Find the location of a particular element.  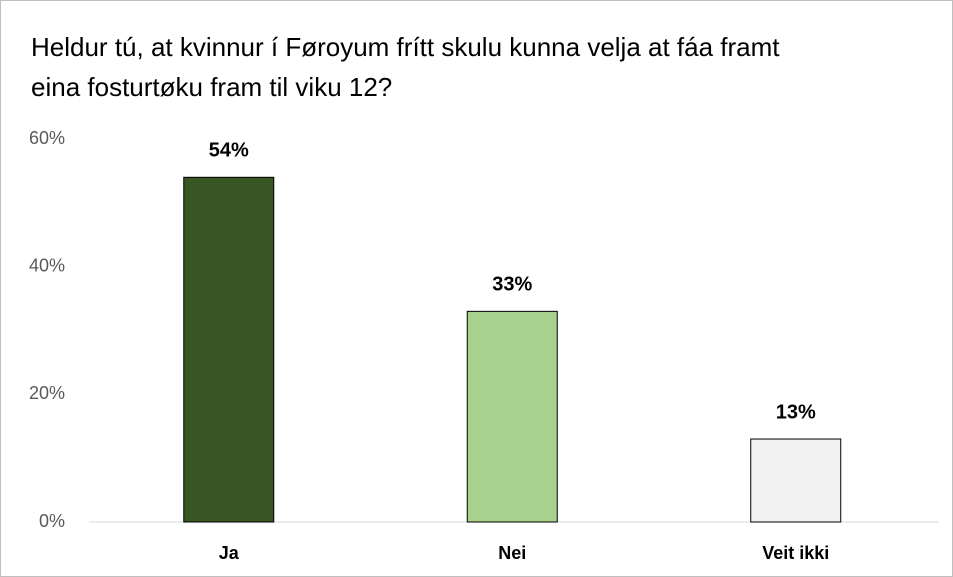

y-tick-label: 60% is located at coordinates (47, 138).